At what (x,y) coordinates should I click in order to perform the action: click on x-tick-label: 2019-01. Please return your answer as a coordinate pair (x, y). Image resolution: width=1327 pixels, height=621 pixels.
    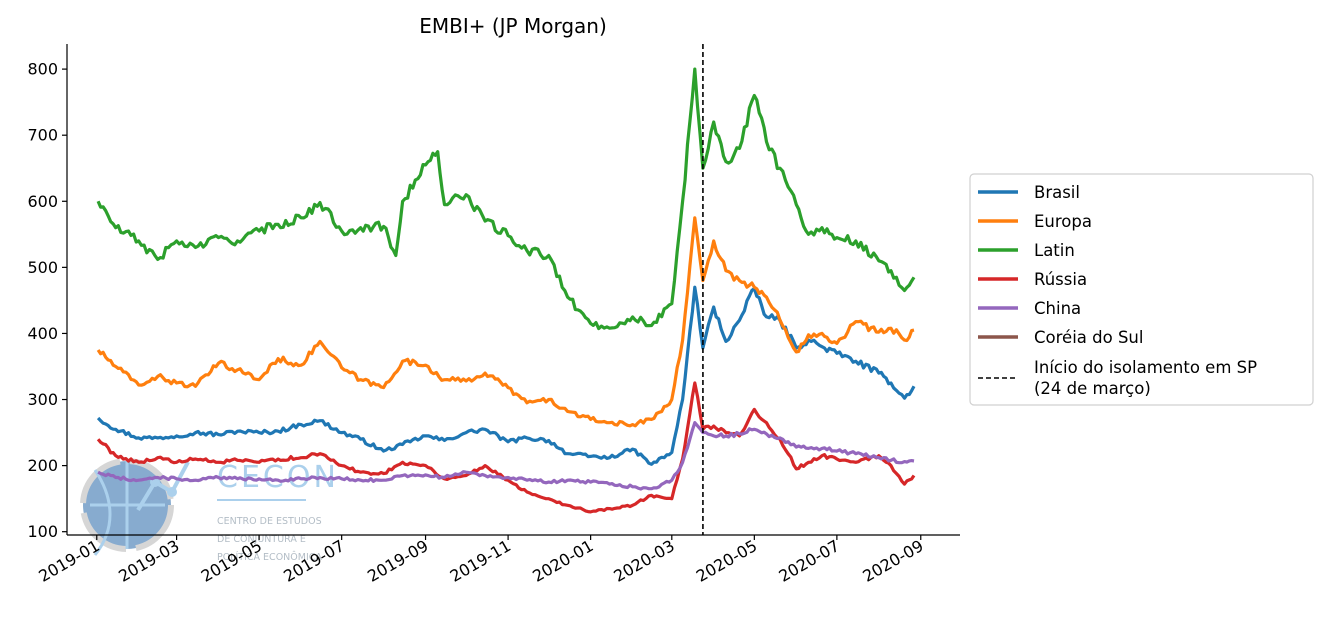
    Looking at the image, I should click on (68, 561).